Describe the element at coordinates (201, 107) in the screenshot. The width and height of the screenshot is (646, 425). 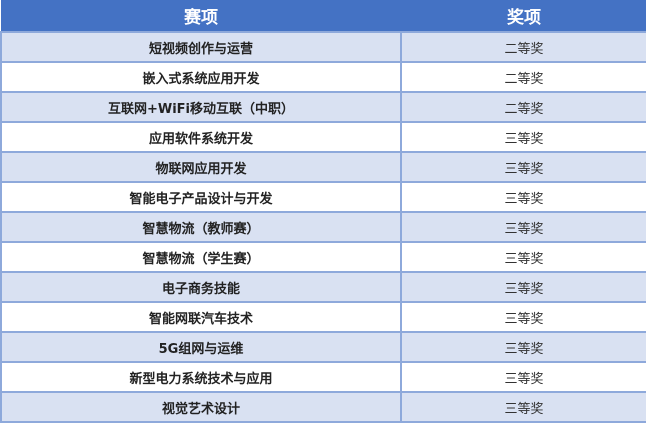
I see `event-name: 互联网+WiFi移动互联（中职）` at that location.